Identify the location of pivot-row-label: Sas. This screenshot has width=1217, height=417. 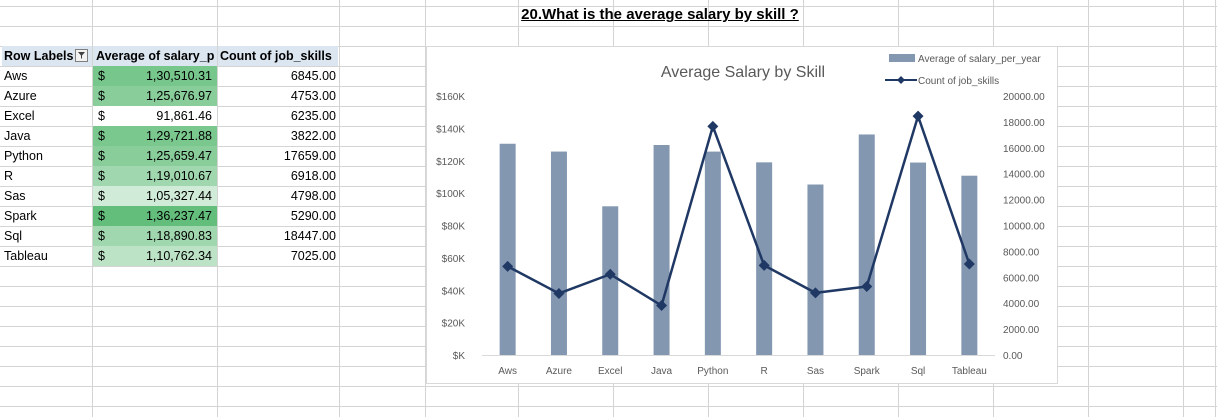
(15, 196).